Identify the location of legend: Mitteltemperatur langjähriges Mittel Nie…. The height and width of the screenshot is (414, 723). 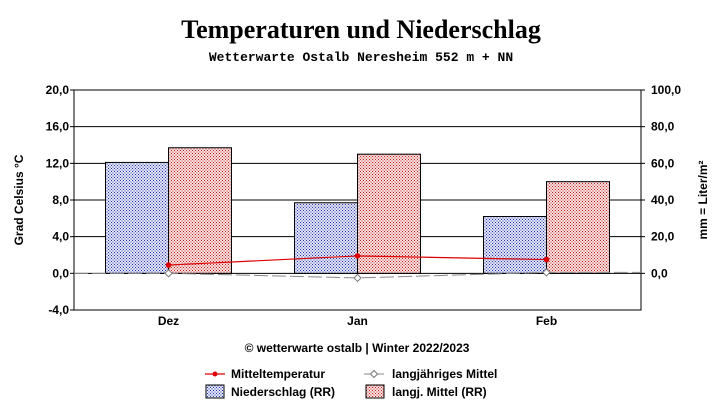
(351, 383).